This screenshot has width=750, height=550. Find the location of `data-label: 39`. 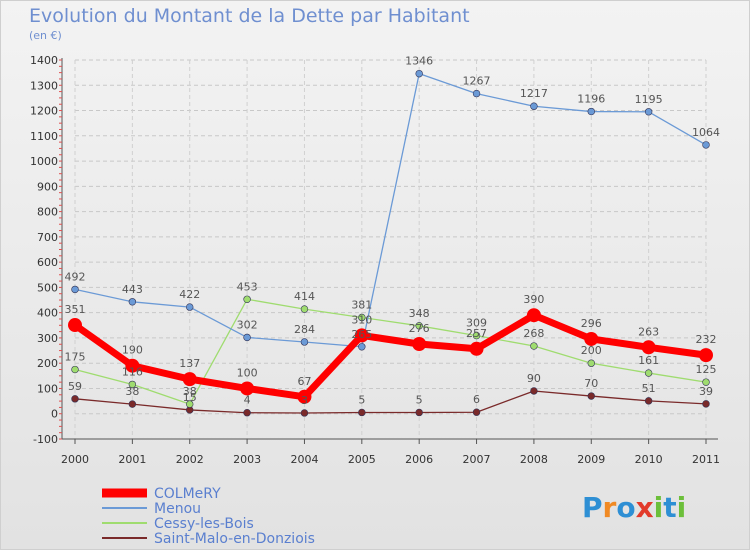

data-label: 39 is located at coordinates (706, 391).